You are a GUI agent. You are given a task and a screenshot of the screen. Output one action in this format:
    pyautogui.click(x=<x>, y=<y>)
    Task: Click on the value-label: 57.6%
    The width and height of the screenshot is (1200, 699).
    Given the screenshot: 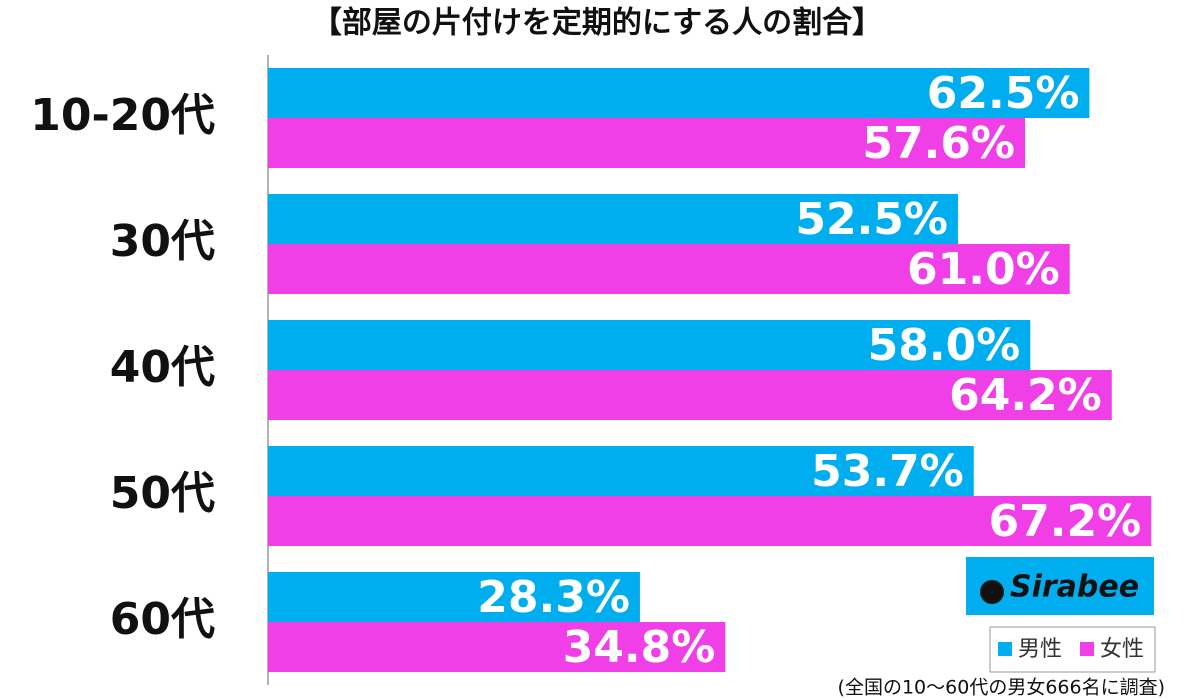 What is the action you would take?
    pyautogui.click(x=938, y=143)
    